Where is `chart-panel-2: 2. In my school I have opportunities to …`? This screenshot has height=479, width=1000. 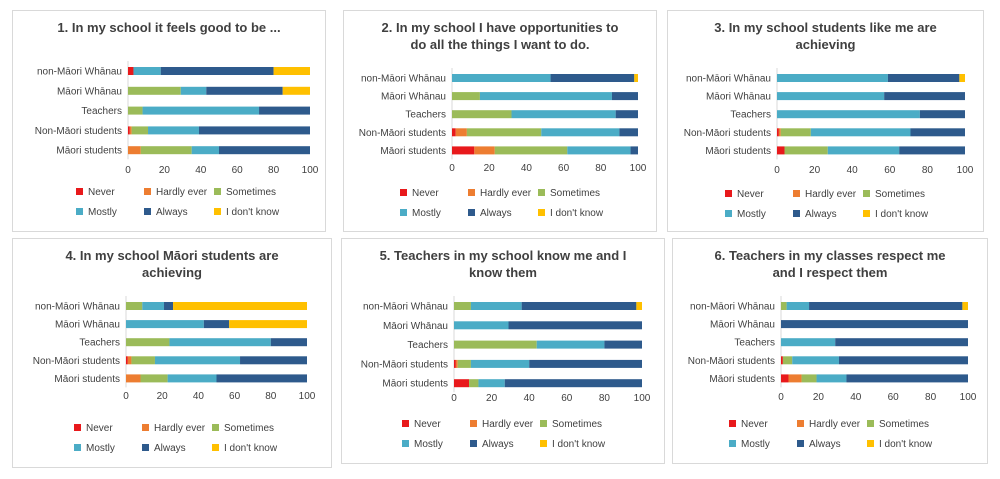
chart-panel-2: 2. In my school I have opportunities to … is located at coordinates (500, 121).